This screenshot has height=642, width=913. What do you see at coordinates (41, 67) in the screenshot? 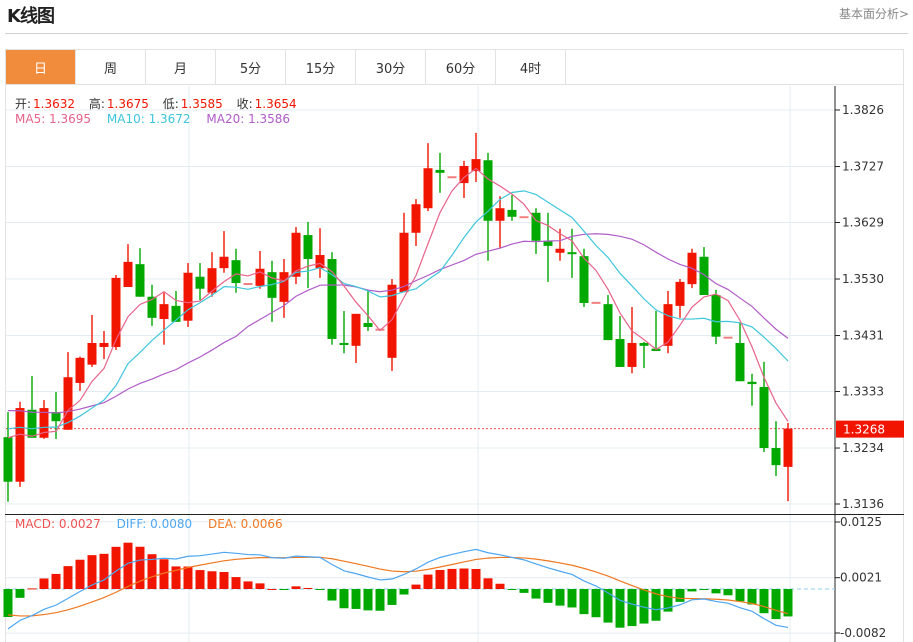
I see `tab-day: 日` at bounding box center [41, 67].